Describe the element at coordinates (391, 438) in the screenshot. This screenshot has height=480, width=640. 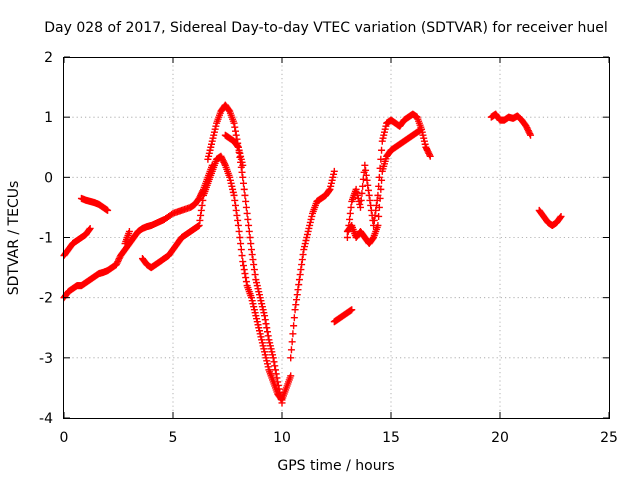
I see `x-tick-label: 15` at that location.